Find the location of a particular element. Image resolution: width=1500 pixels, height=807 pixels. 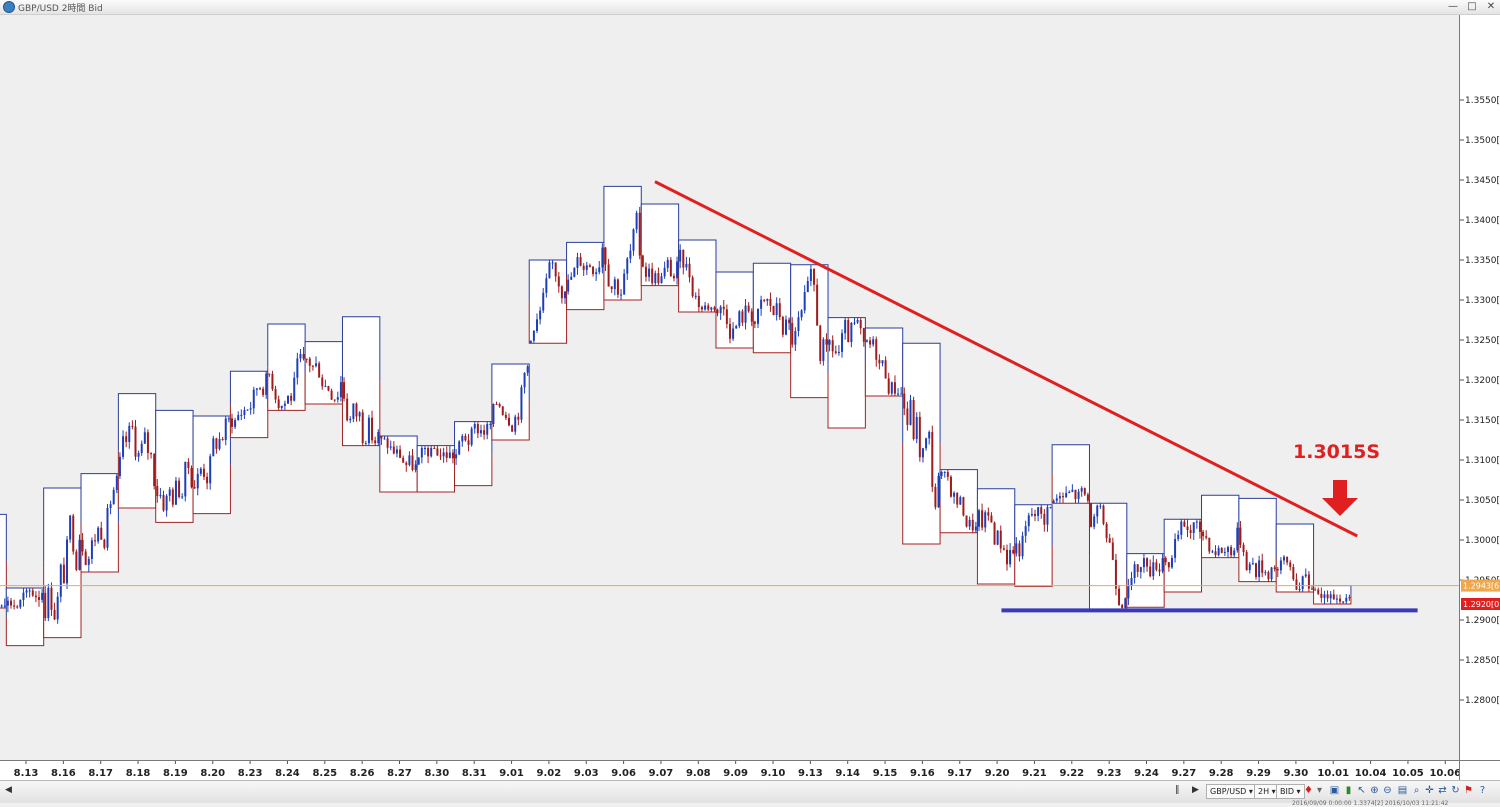

search-icon: ⌕ is located at coordinates (1416, 790).